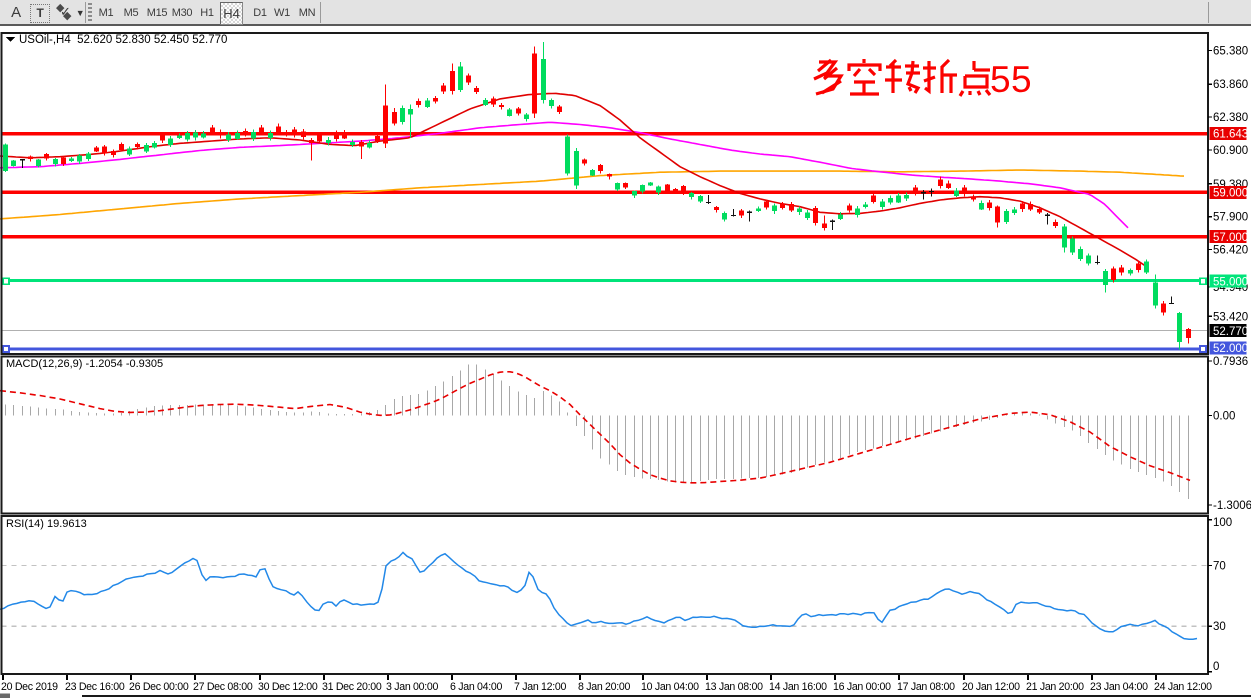 This screenshot has height=699, width=1251. Describe the element at coordinates (1230, 51) in the screenshot. I see `svg-text: 65.380` at that location.